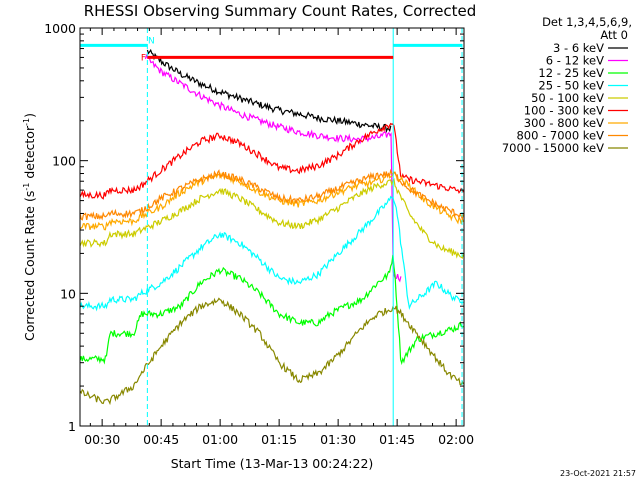 This screenshot has height=480, width=640. What do you see at coordinates (143, 58) in the screenshot?
I see `flag-label-0: F` at bounding box center [143, 58].